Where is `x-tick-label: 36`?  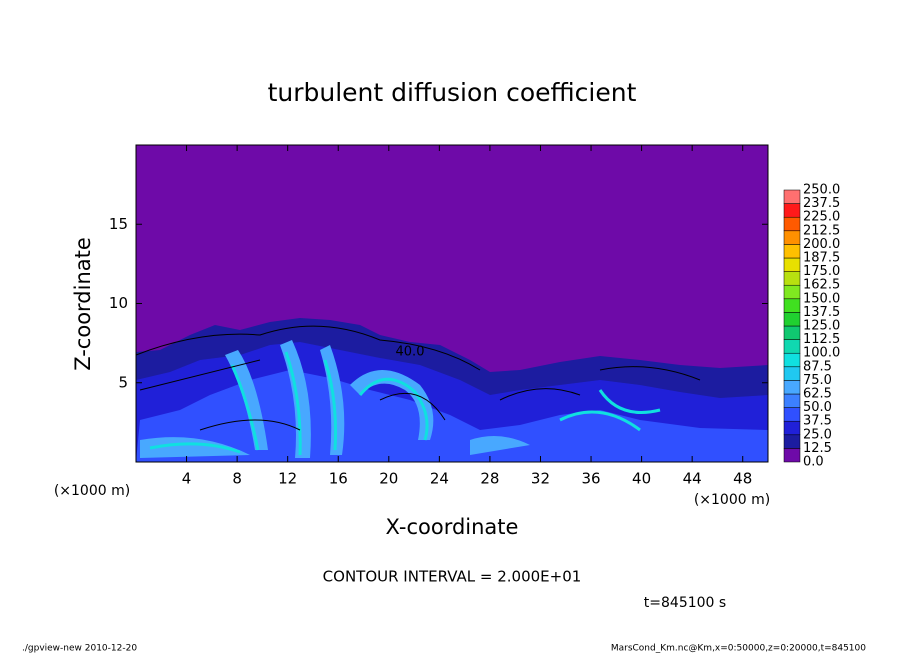
x-tick-label: 36 is located at coordinates (590, 479).